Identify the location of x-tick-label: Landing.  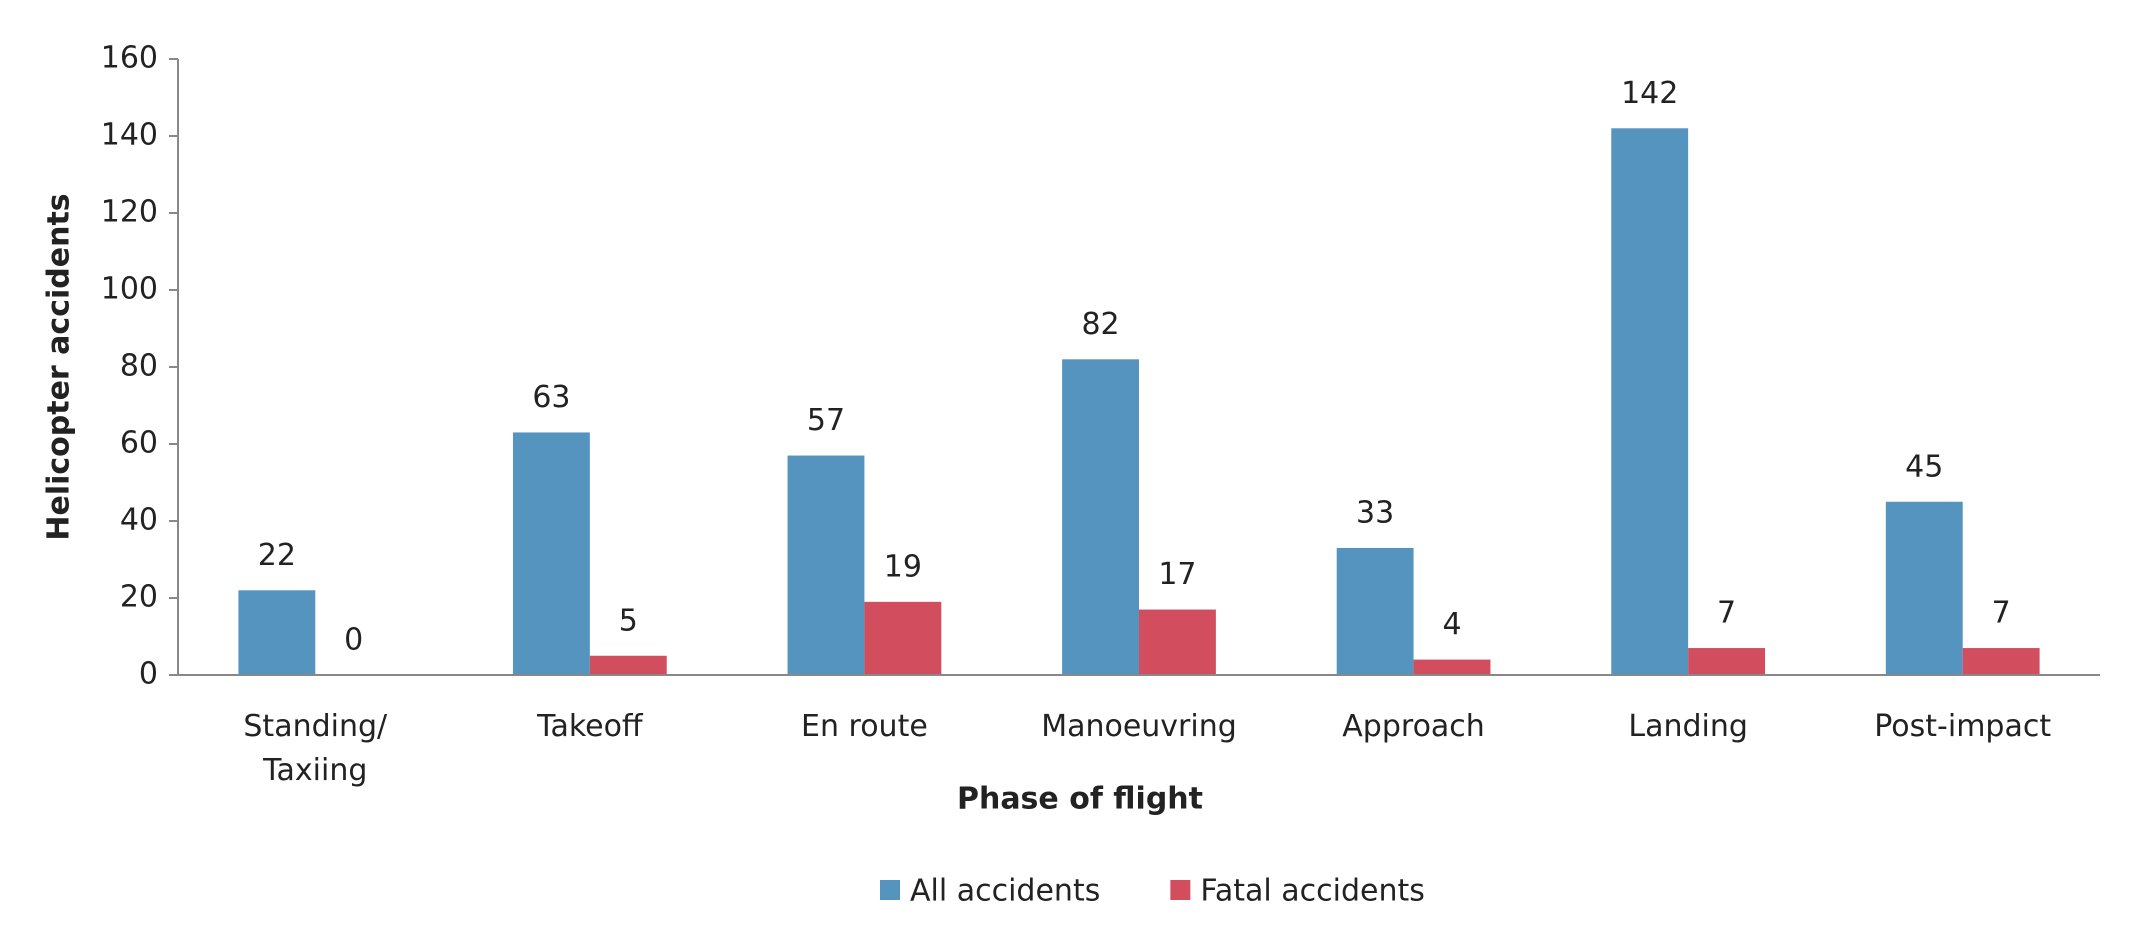
(1688, 726).